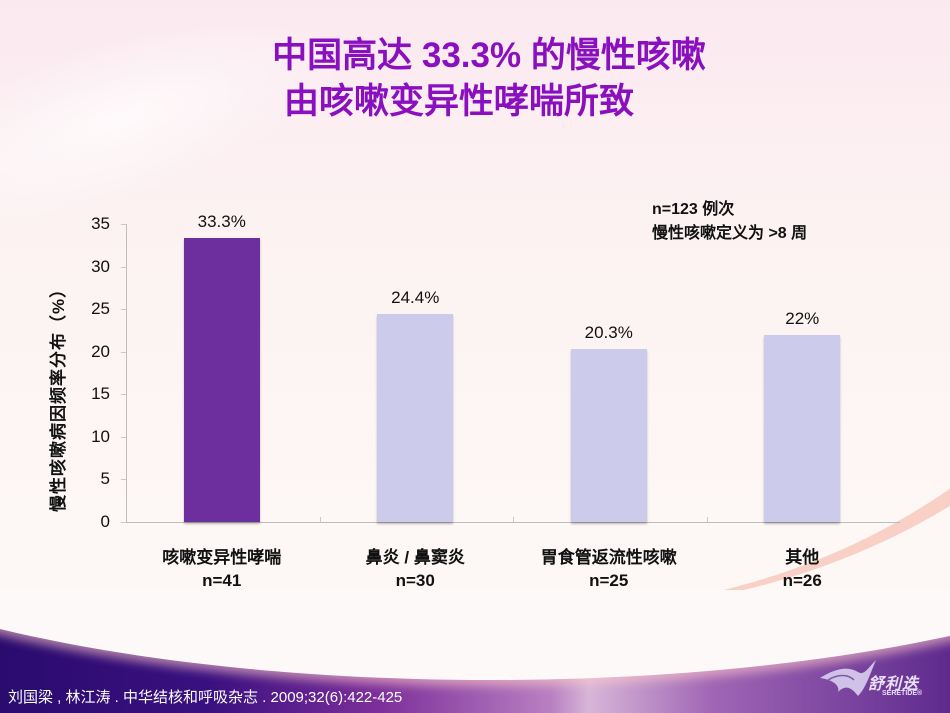 This screenshot has width=950, height=713. What do you see at coordinates (802, 580) in the screenshot?
I see `category-count: n=26` at bounding box center [802, 580].